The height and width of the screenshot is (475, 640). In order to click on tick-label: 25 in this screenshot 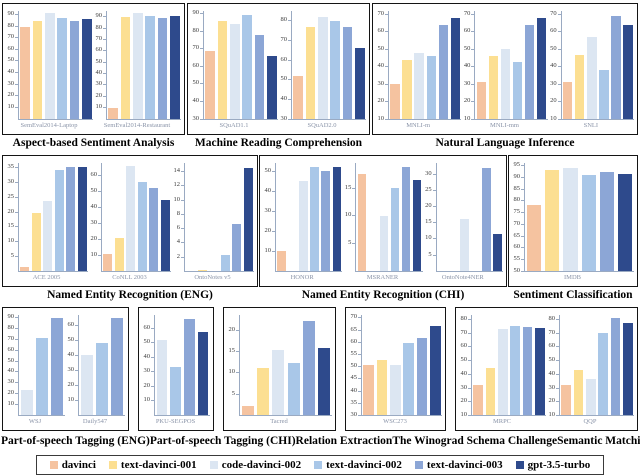, I will do `click(11, 196)`.